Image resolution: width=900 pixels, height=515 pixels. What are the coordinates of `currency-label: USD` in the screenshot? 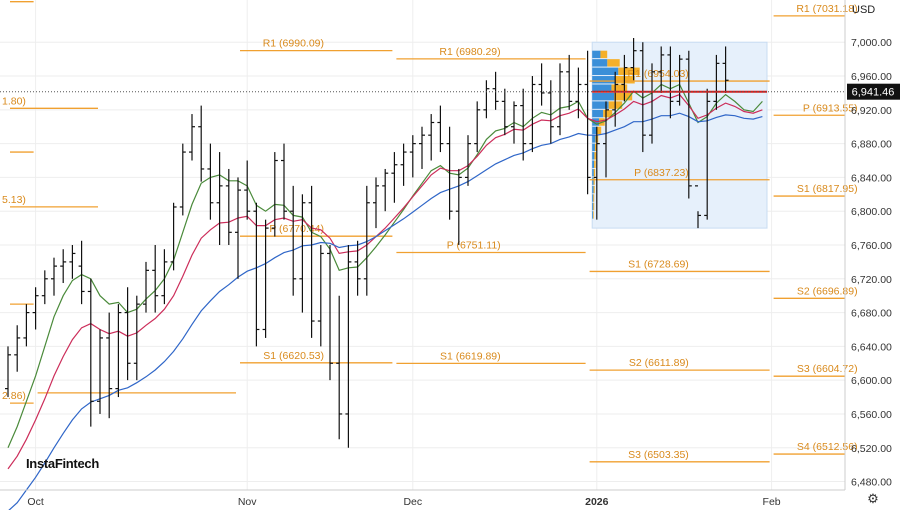 It's located at (864, 10).